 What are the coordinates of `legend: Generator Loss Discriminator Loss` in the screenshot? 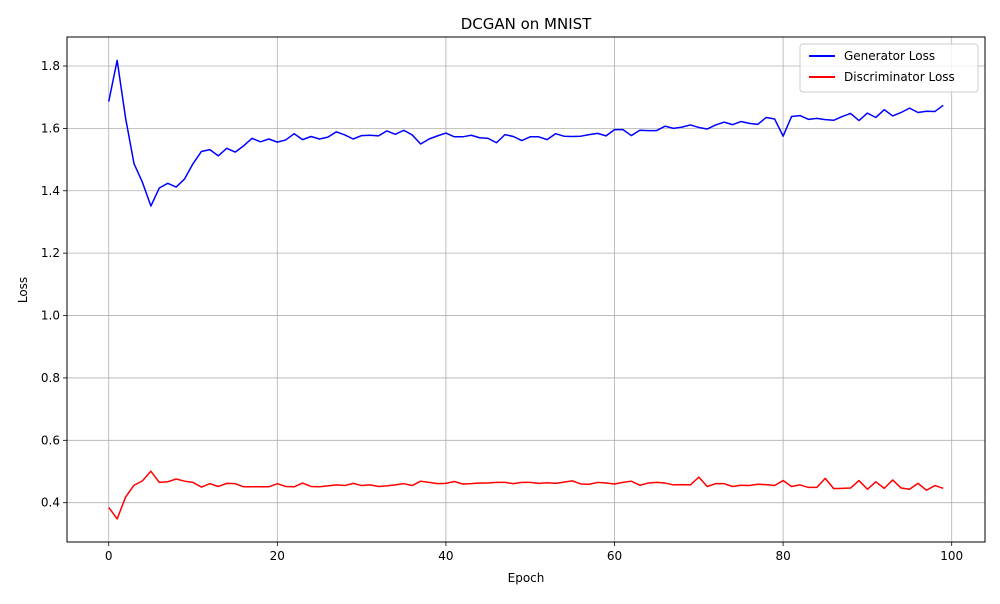 It's located at (889, 68).